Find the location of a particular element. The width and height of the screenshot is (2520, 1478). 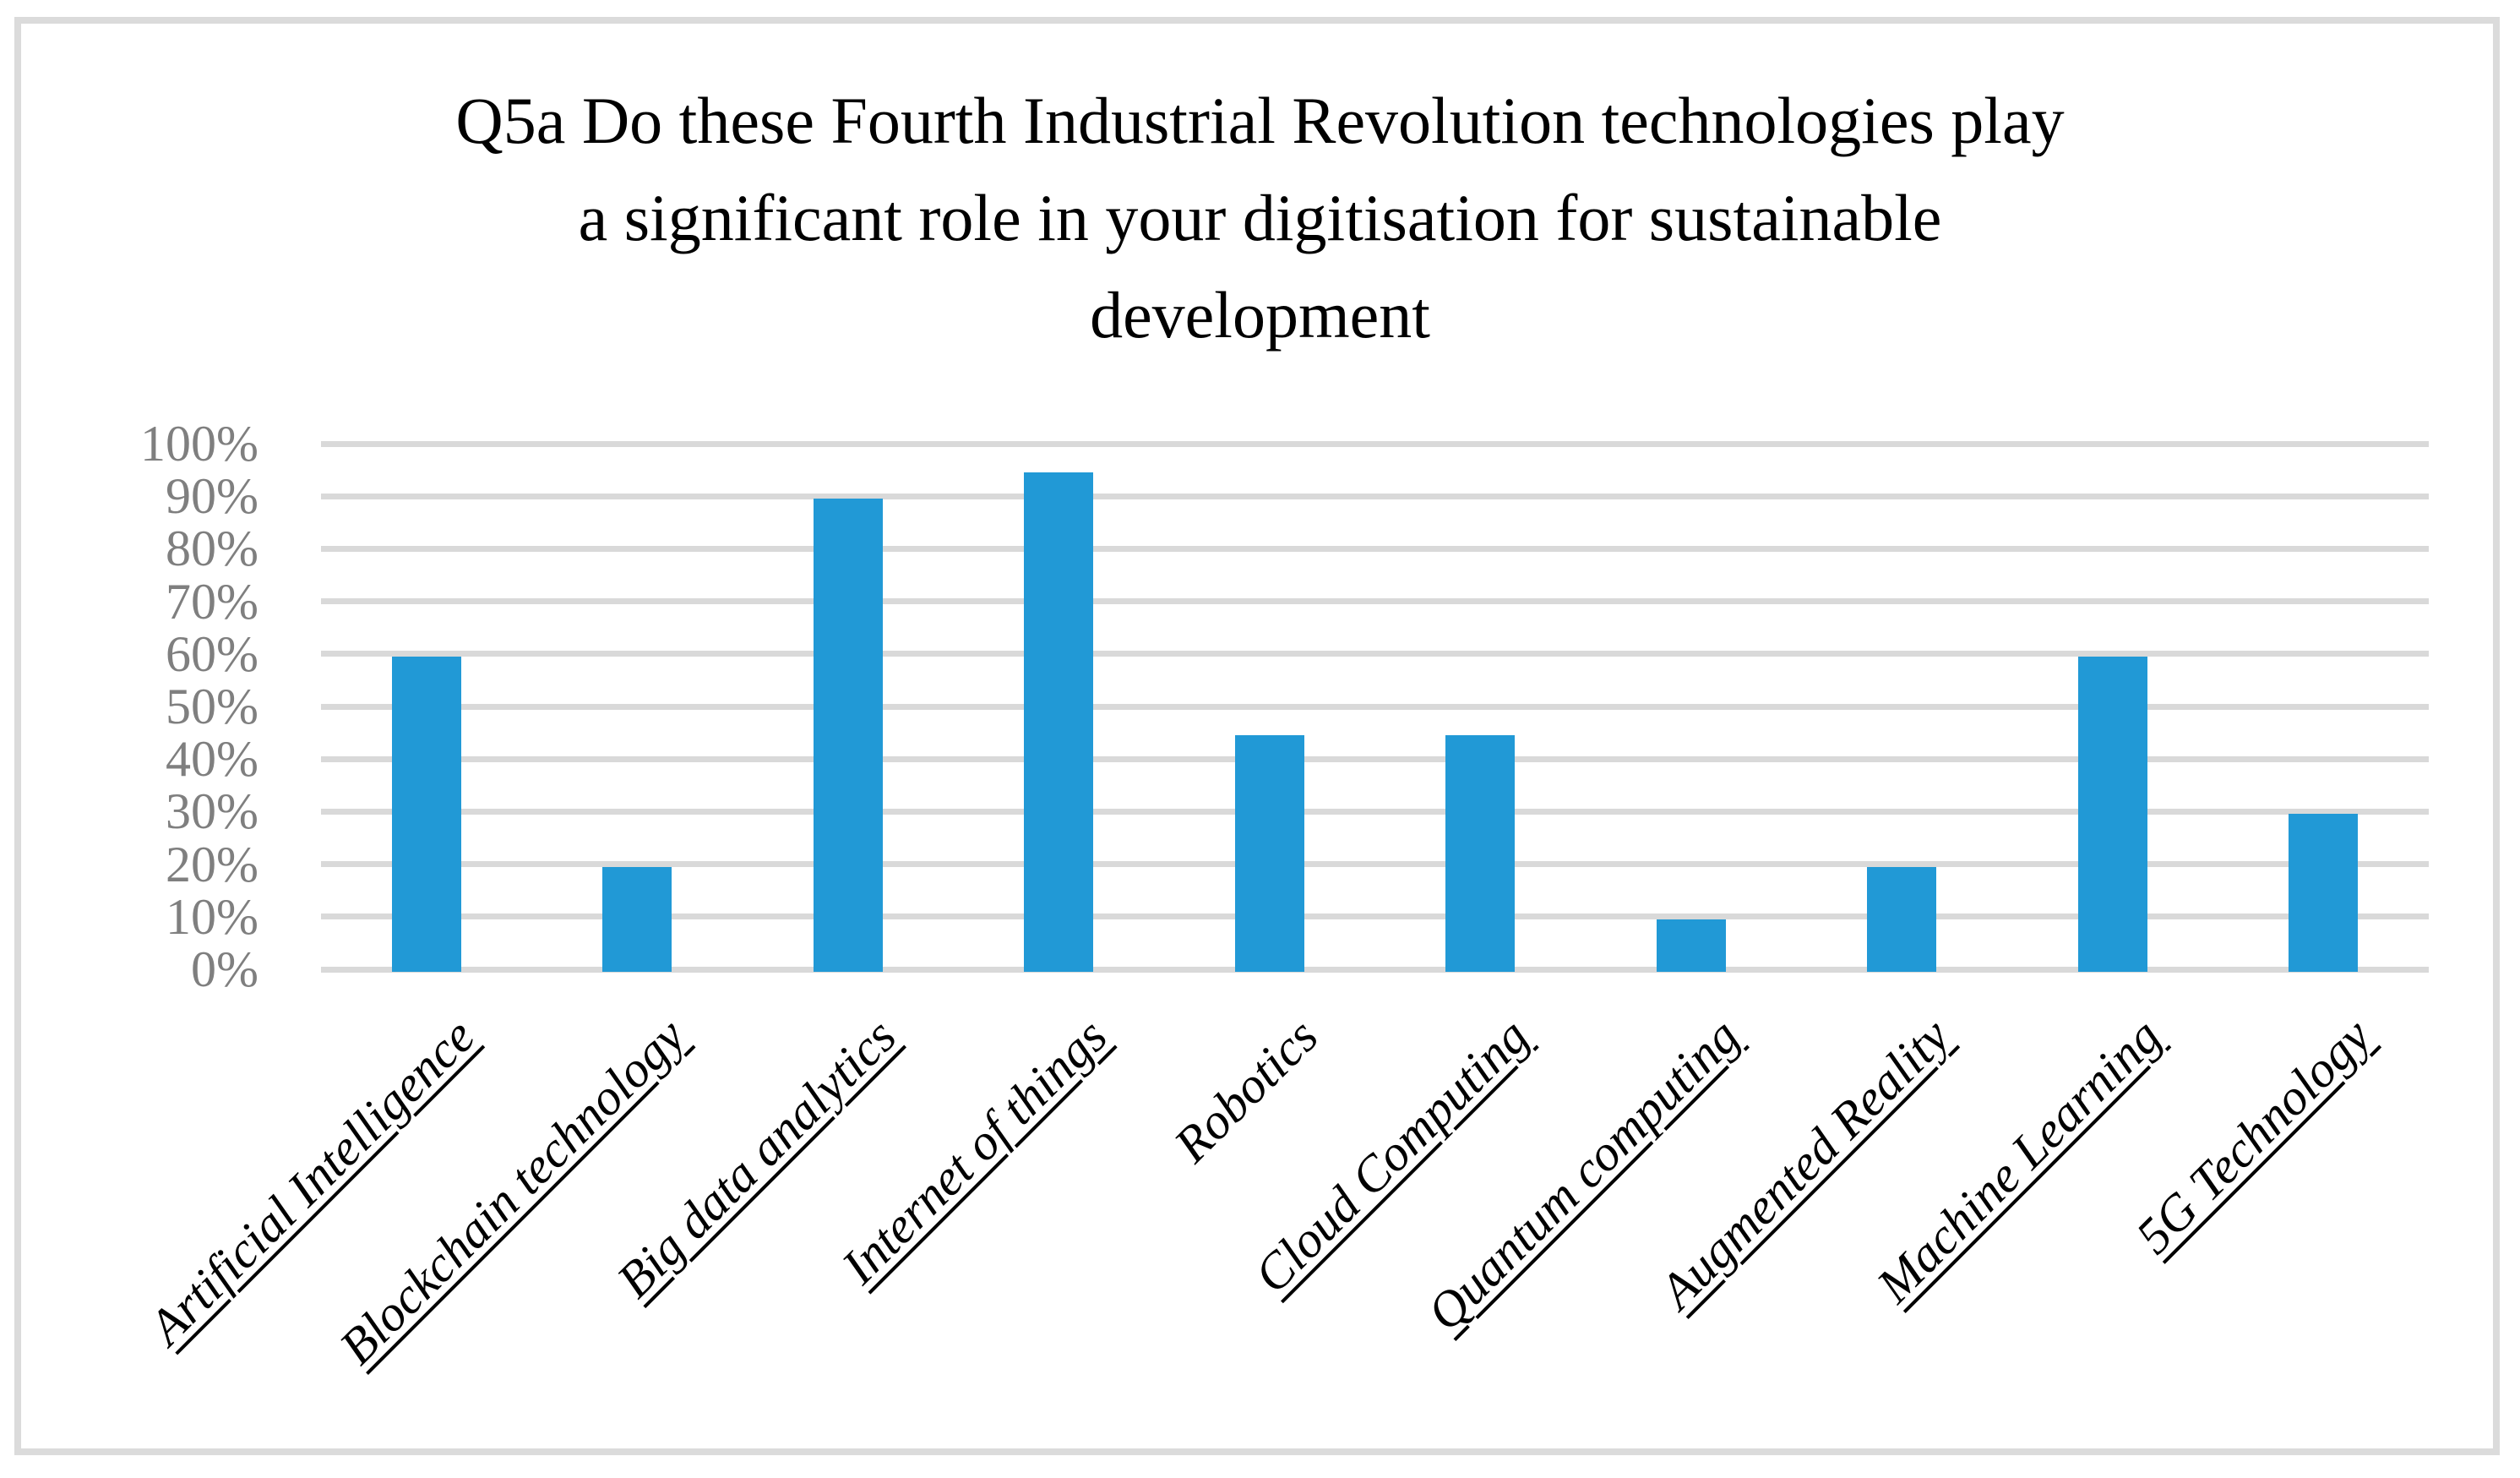

gridline-30% is located at coordinates (1375, 811).